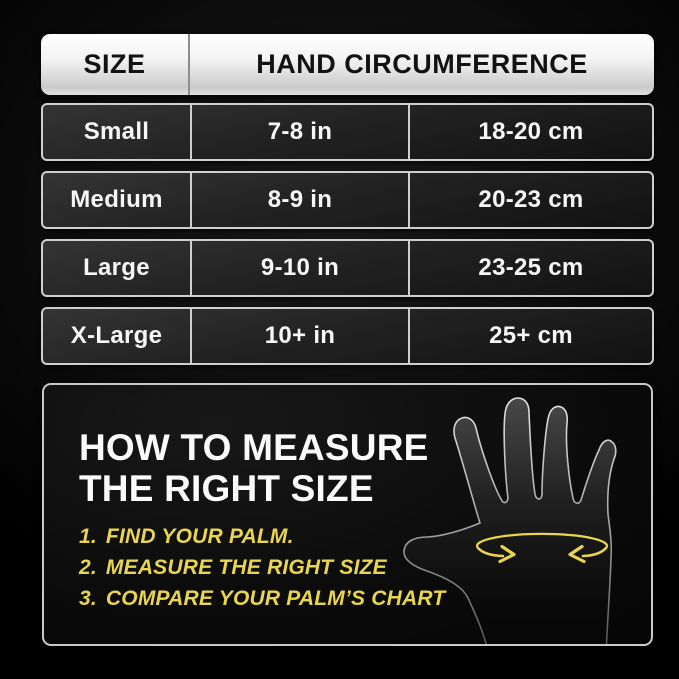  I want to click on step-number: 1., so click(88, 536).